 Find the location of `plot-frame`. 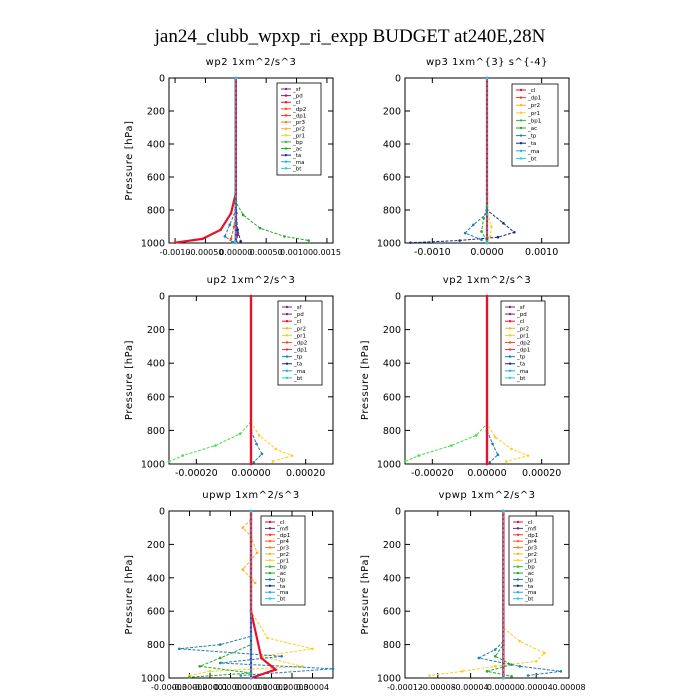

plot-frame is located at coordinates (251, 160).